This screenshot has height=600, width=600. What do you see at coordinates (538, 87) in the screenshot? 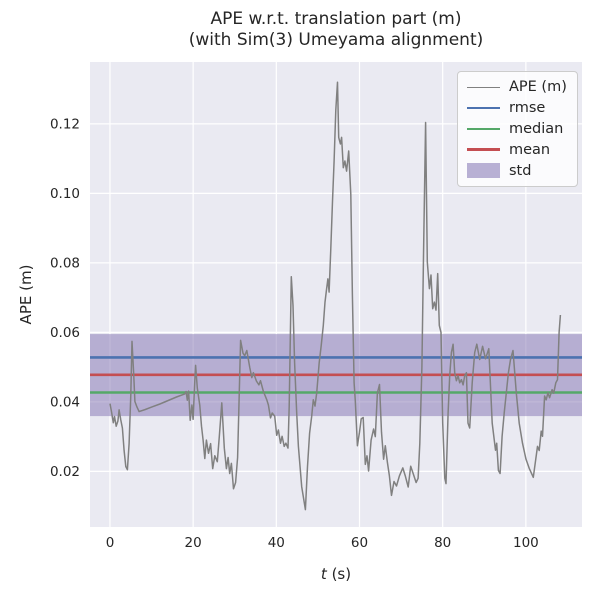
I see `legend-item-label: APE (m)` at bounding box center [538, 87].